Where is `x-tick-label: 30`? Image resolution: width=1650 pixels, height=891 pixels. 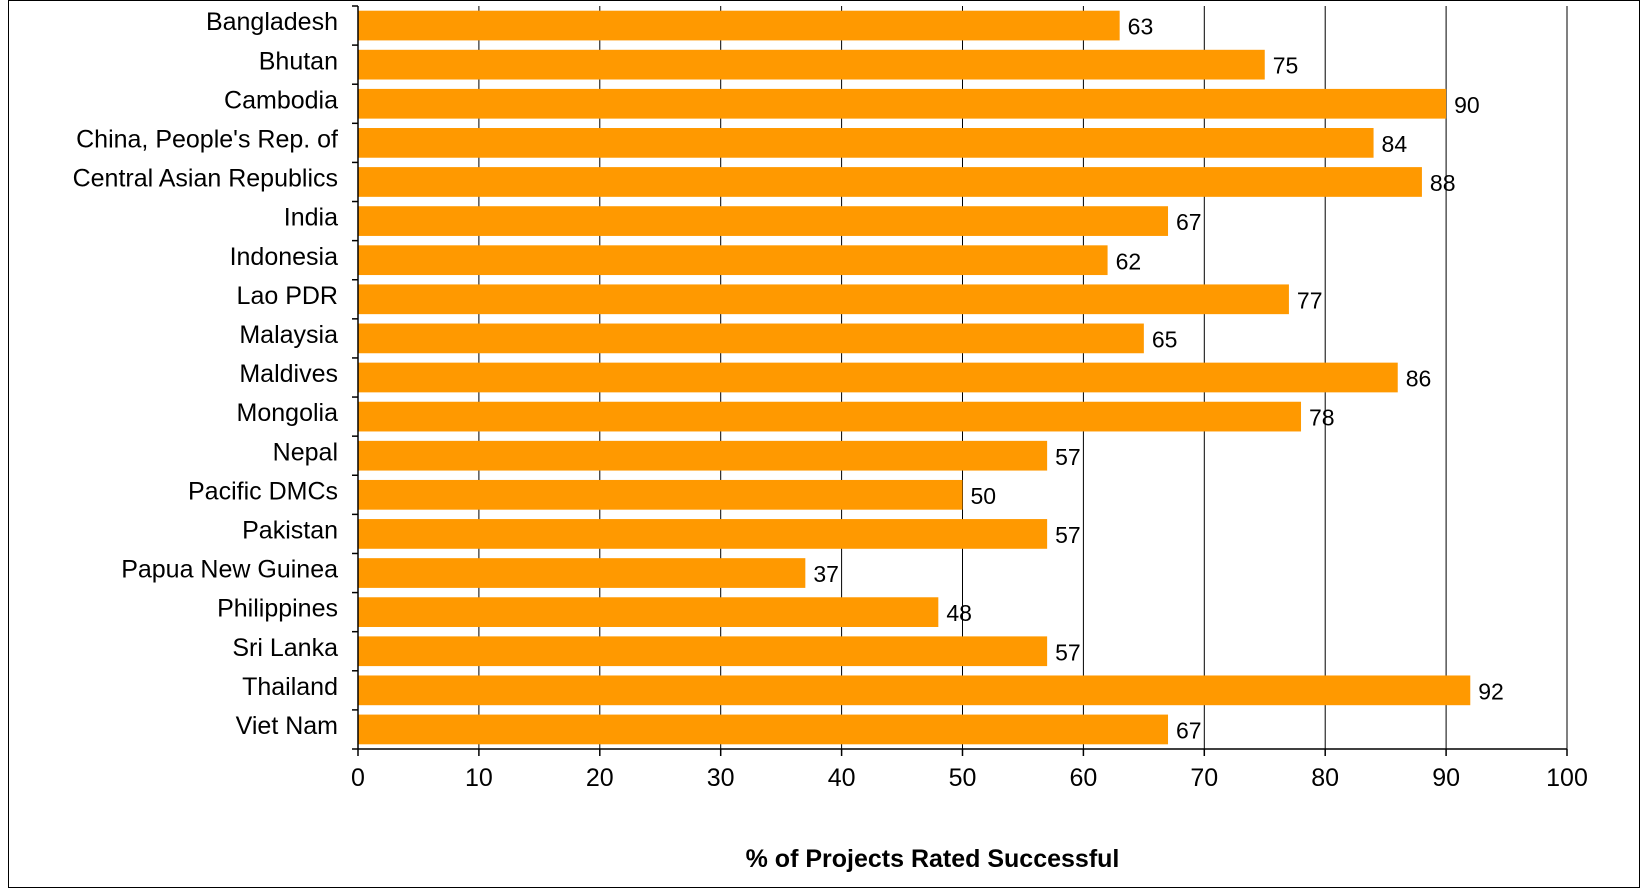
x-tick-label: 30 is located at coordinates (721, 778).